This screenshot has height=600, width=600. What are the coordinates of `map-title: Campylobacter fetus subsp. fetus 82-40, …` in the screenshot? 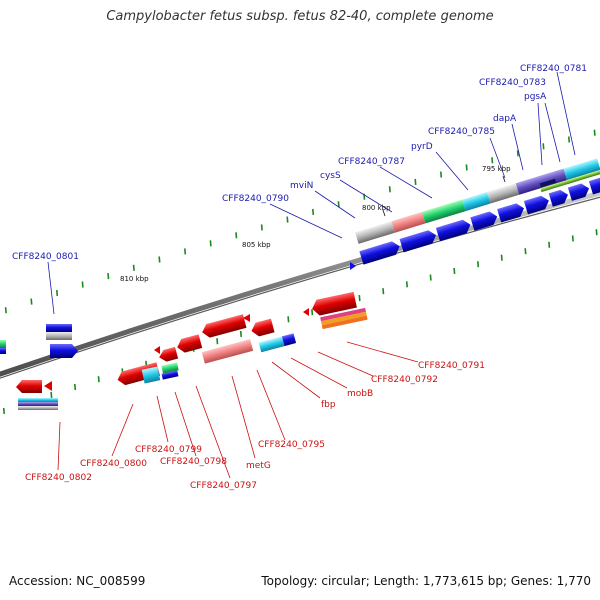 It's located at (300, 16).